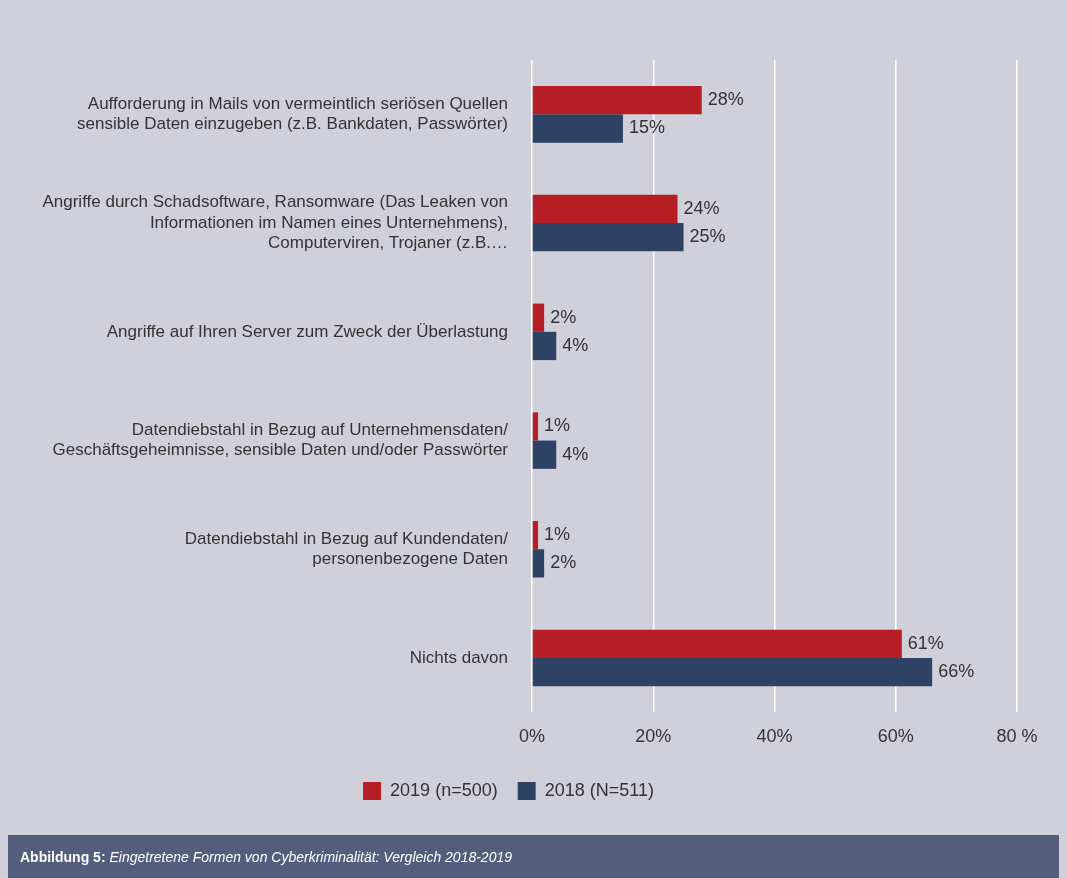 The height and width of the screenshot is (878, 1067). What do you see at coordinates (646, 127) in the screenshot?
I see `data-label: 15%` at bounding box center [646, 127].